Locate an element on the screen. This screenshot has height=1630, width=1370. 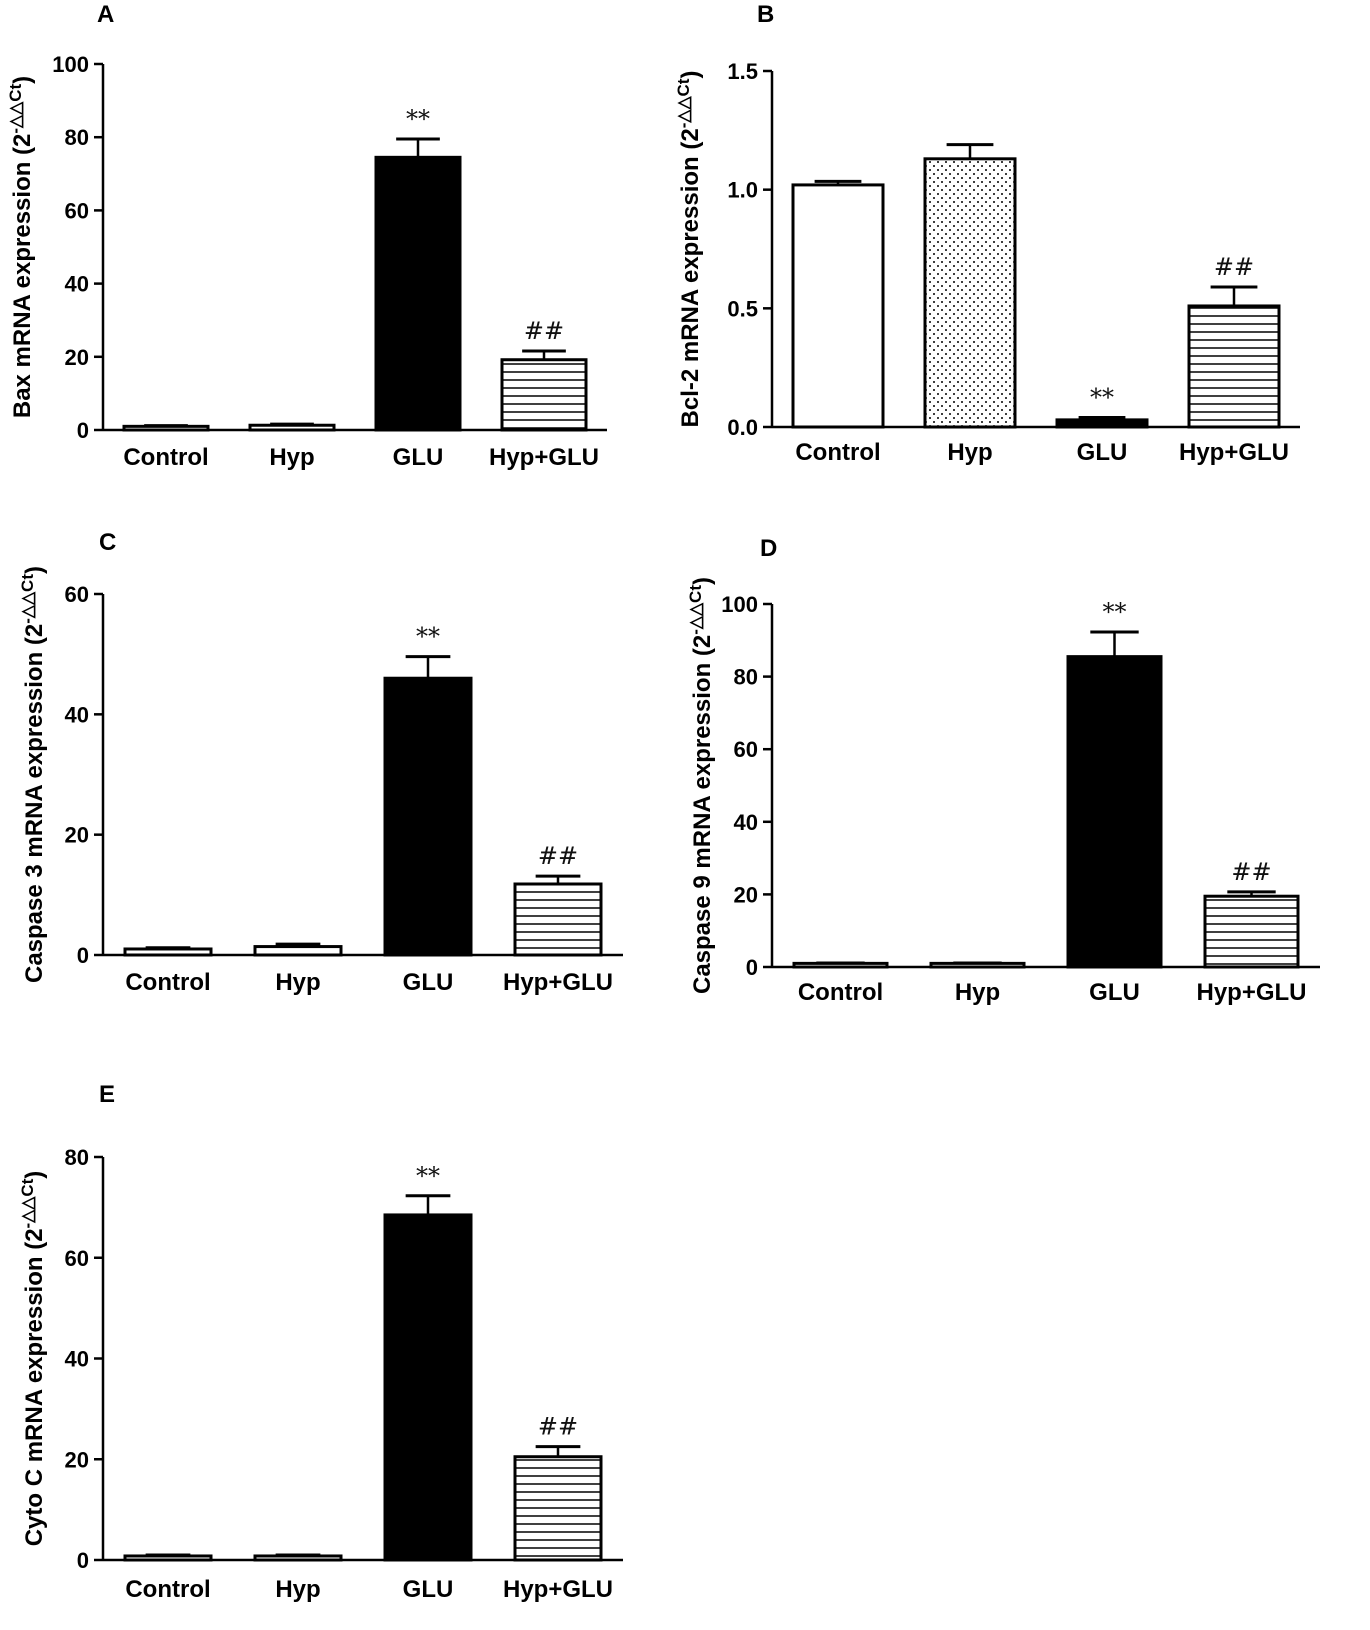
panel-letter: E is located at coordinates (107, 1094).